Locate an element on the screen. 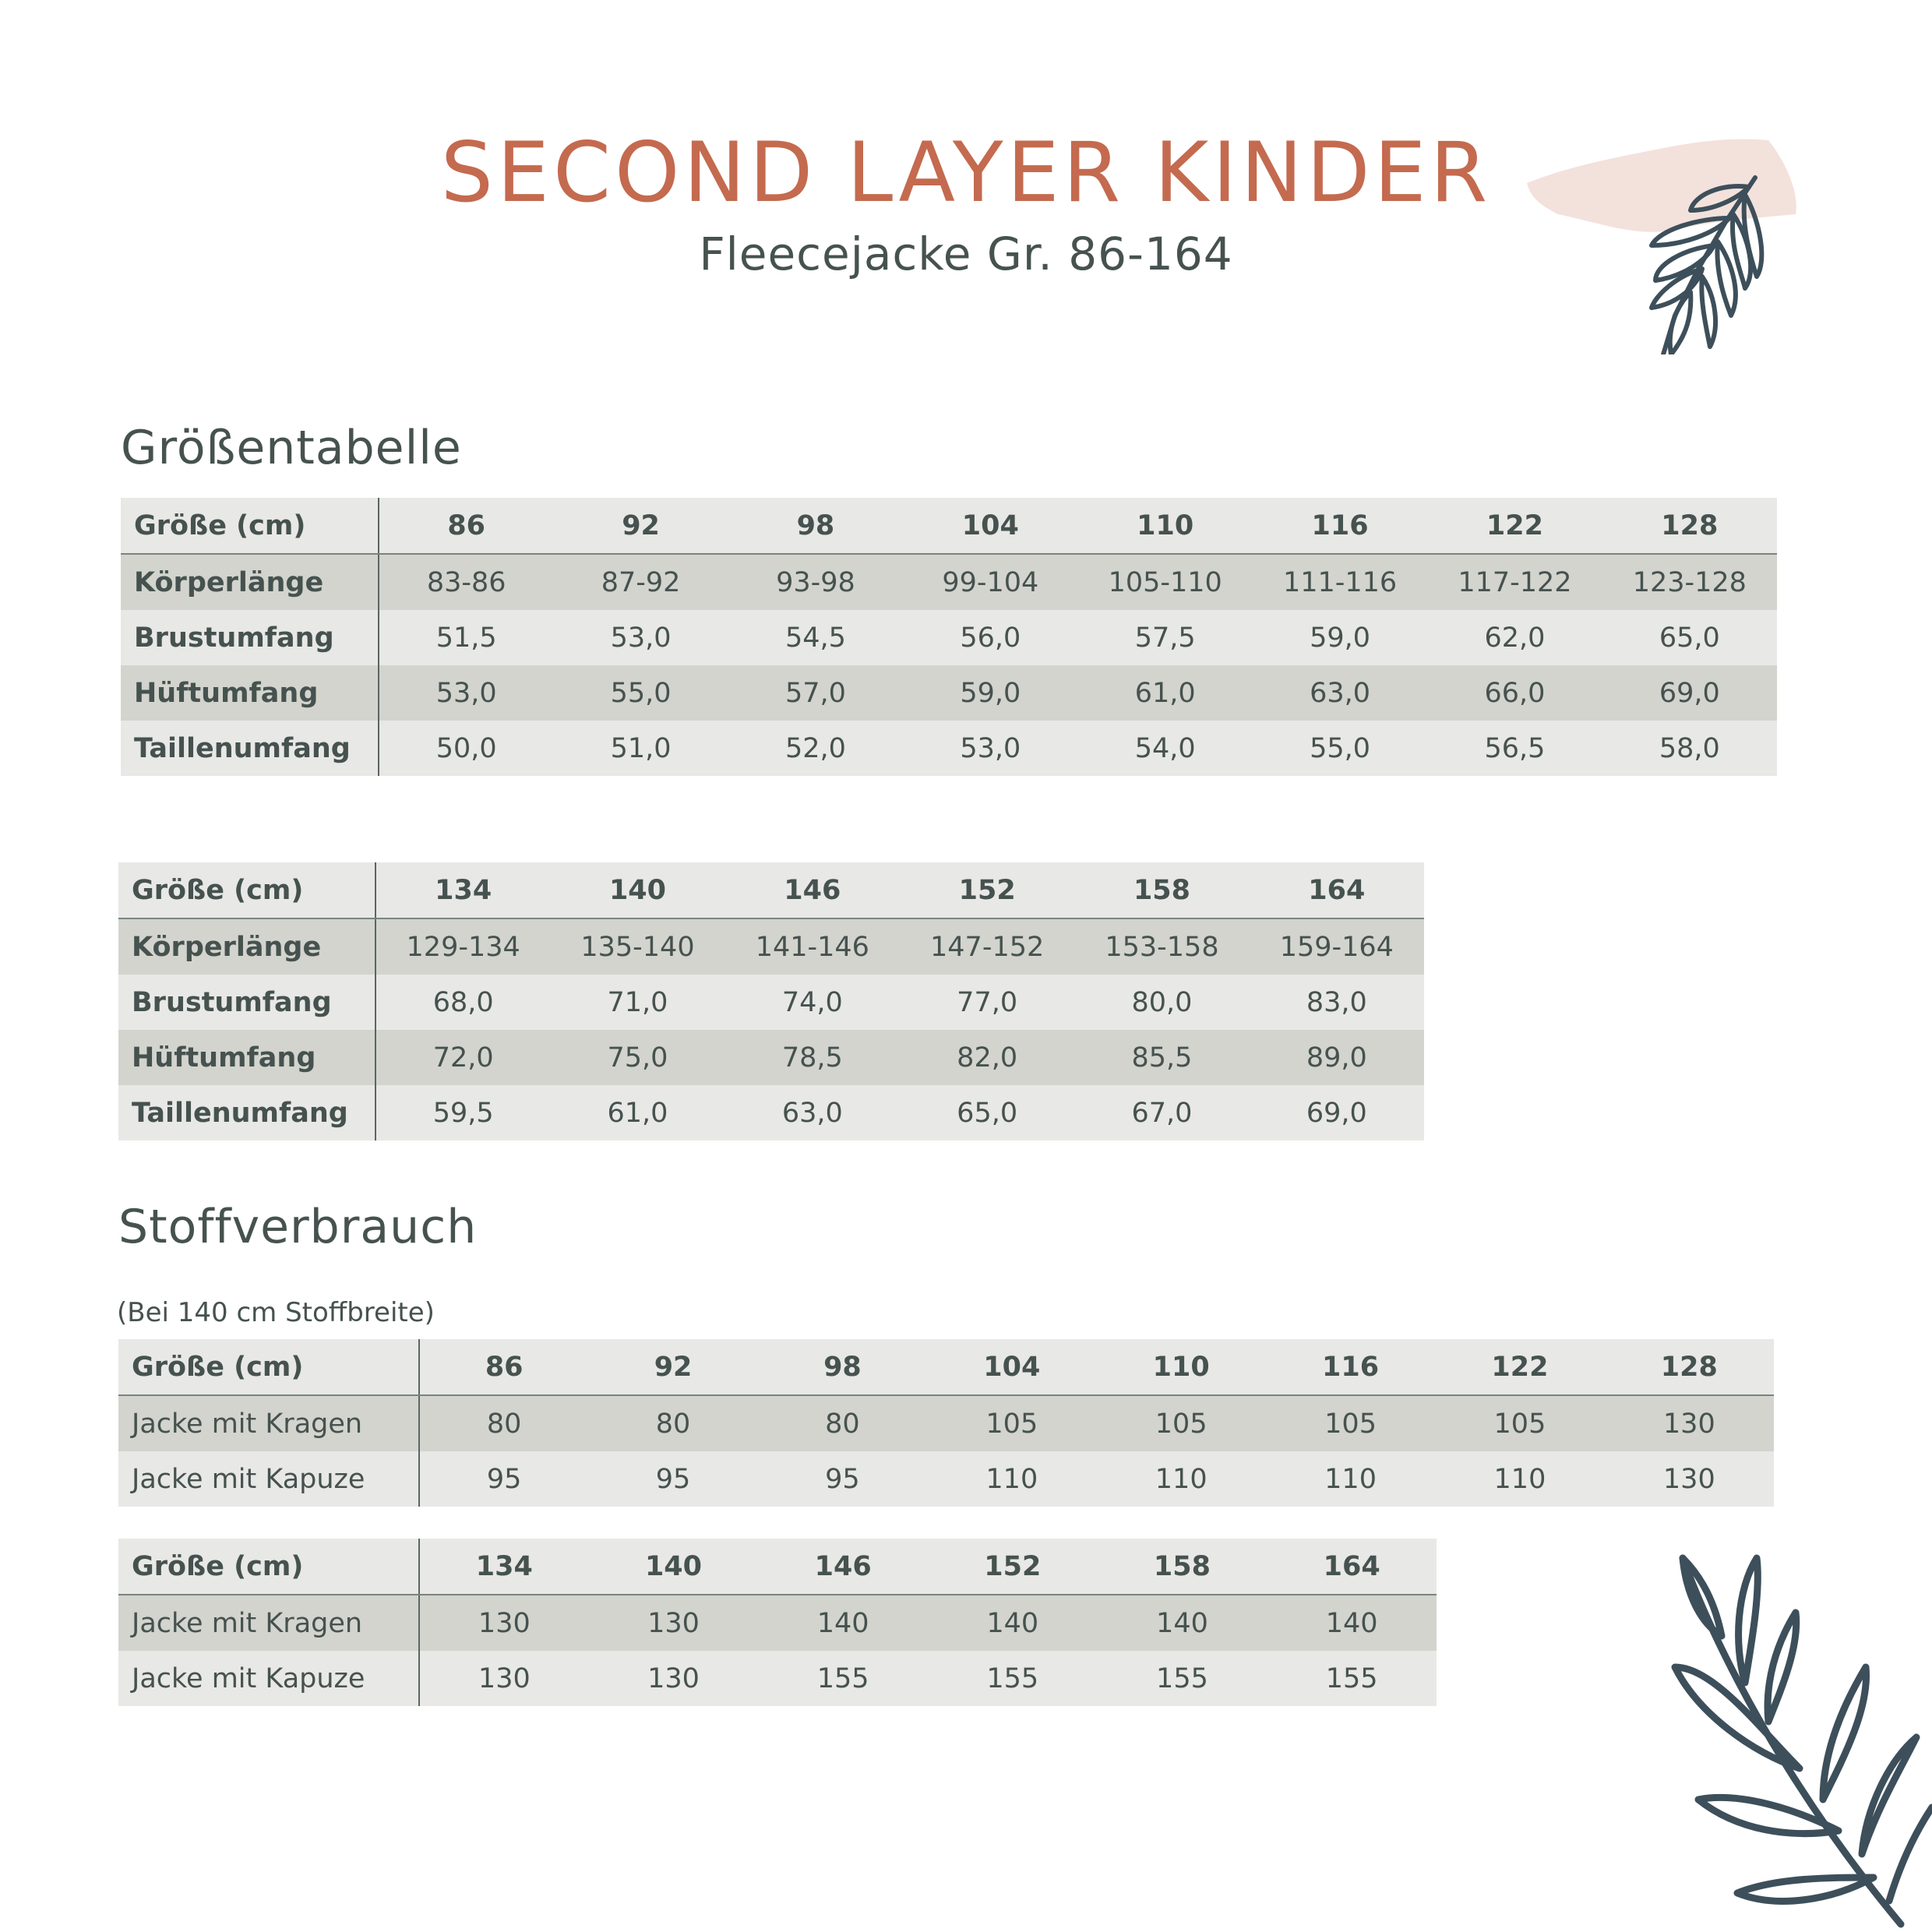 The height and width of the screenshot is (1932, 1932). row-label-cell: Hüftumfang is located at coordinates (247, 1057).